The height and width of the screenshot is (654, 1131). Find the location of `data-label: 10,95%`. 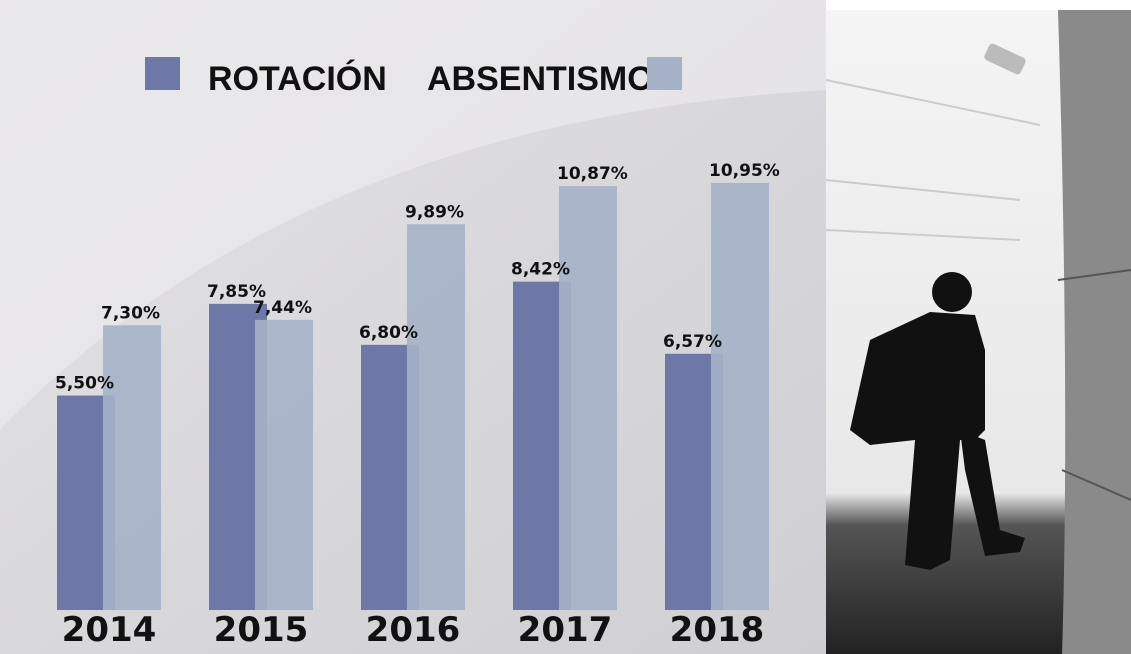

data-label: 10,95% is located at coordinates (744, 171).